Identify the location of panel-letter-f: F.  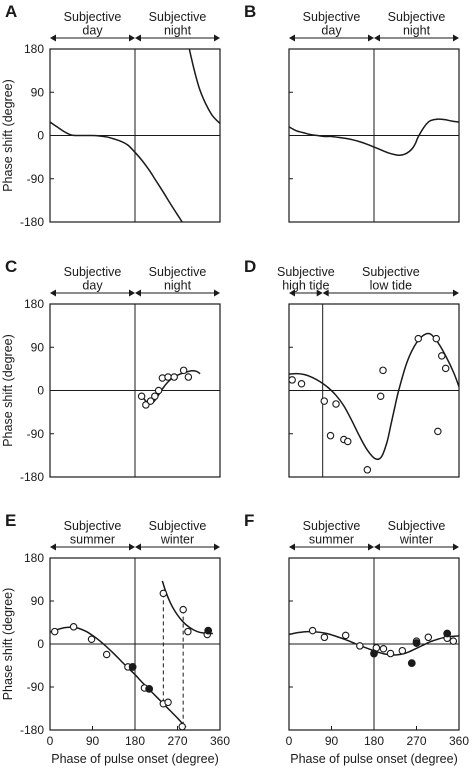
(249, 520).